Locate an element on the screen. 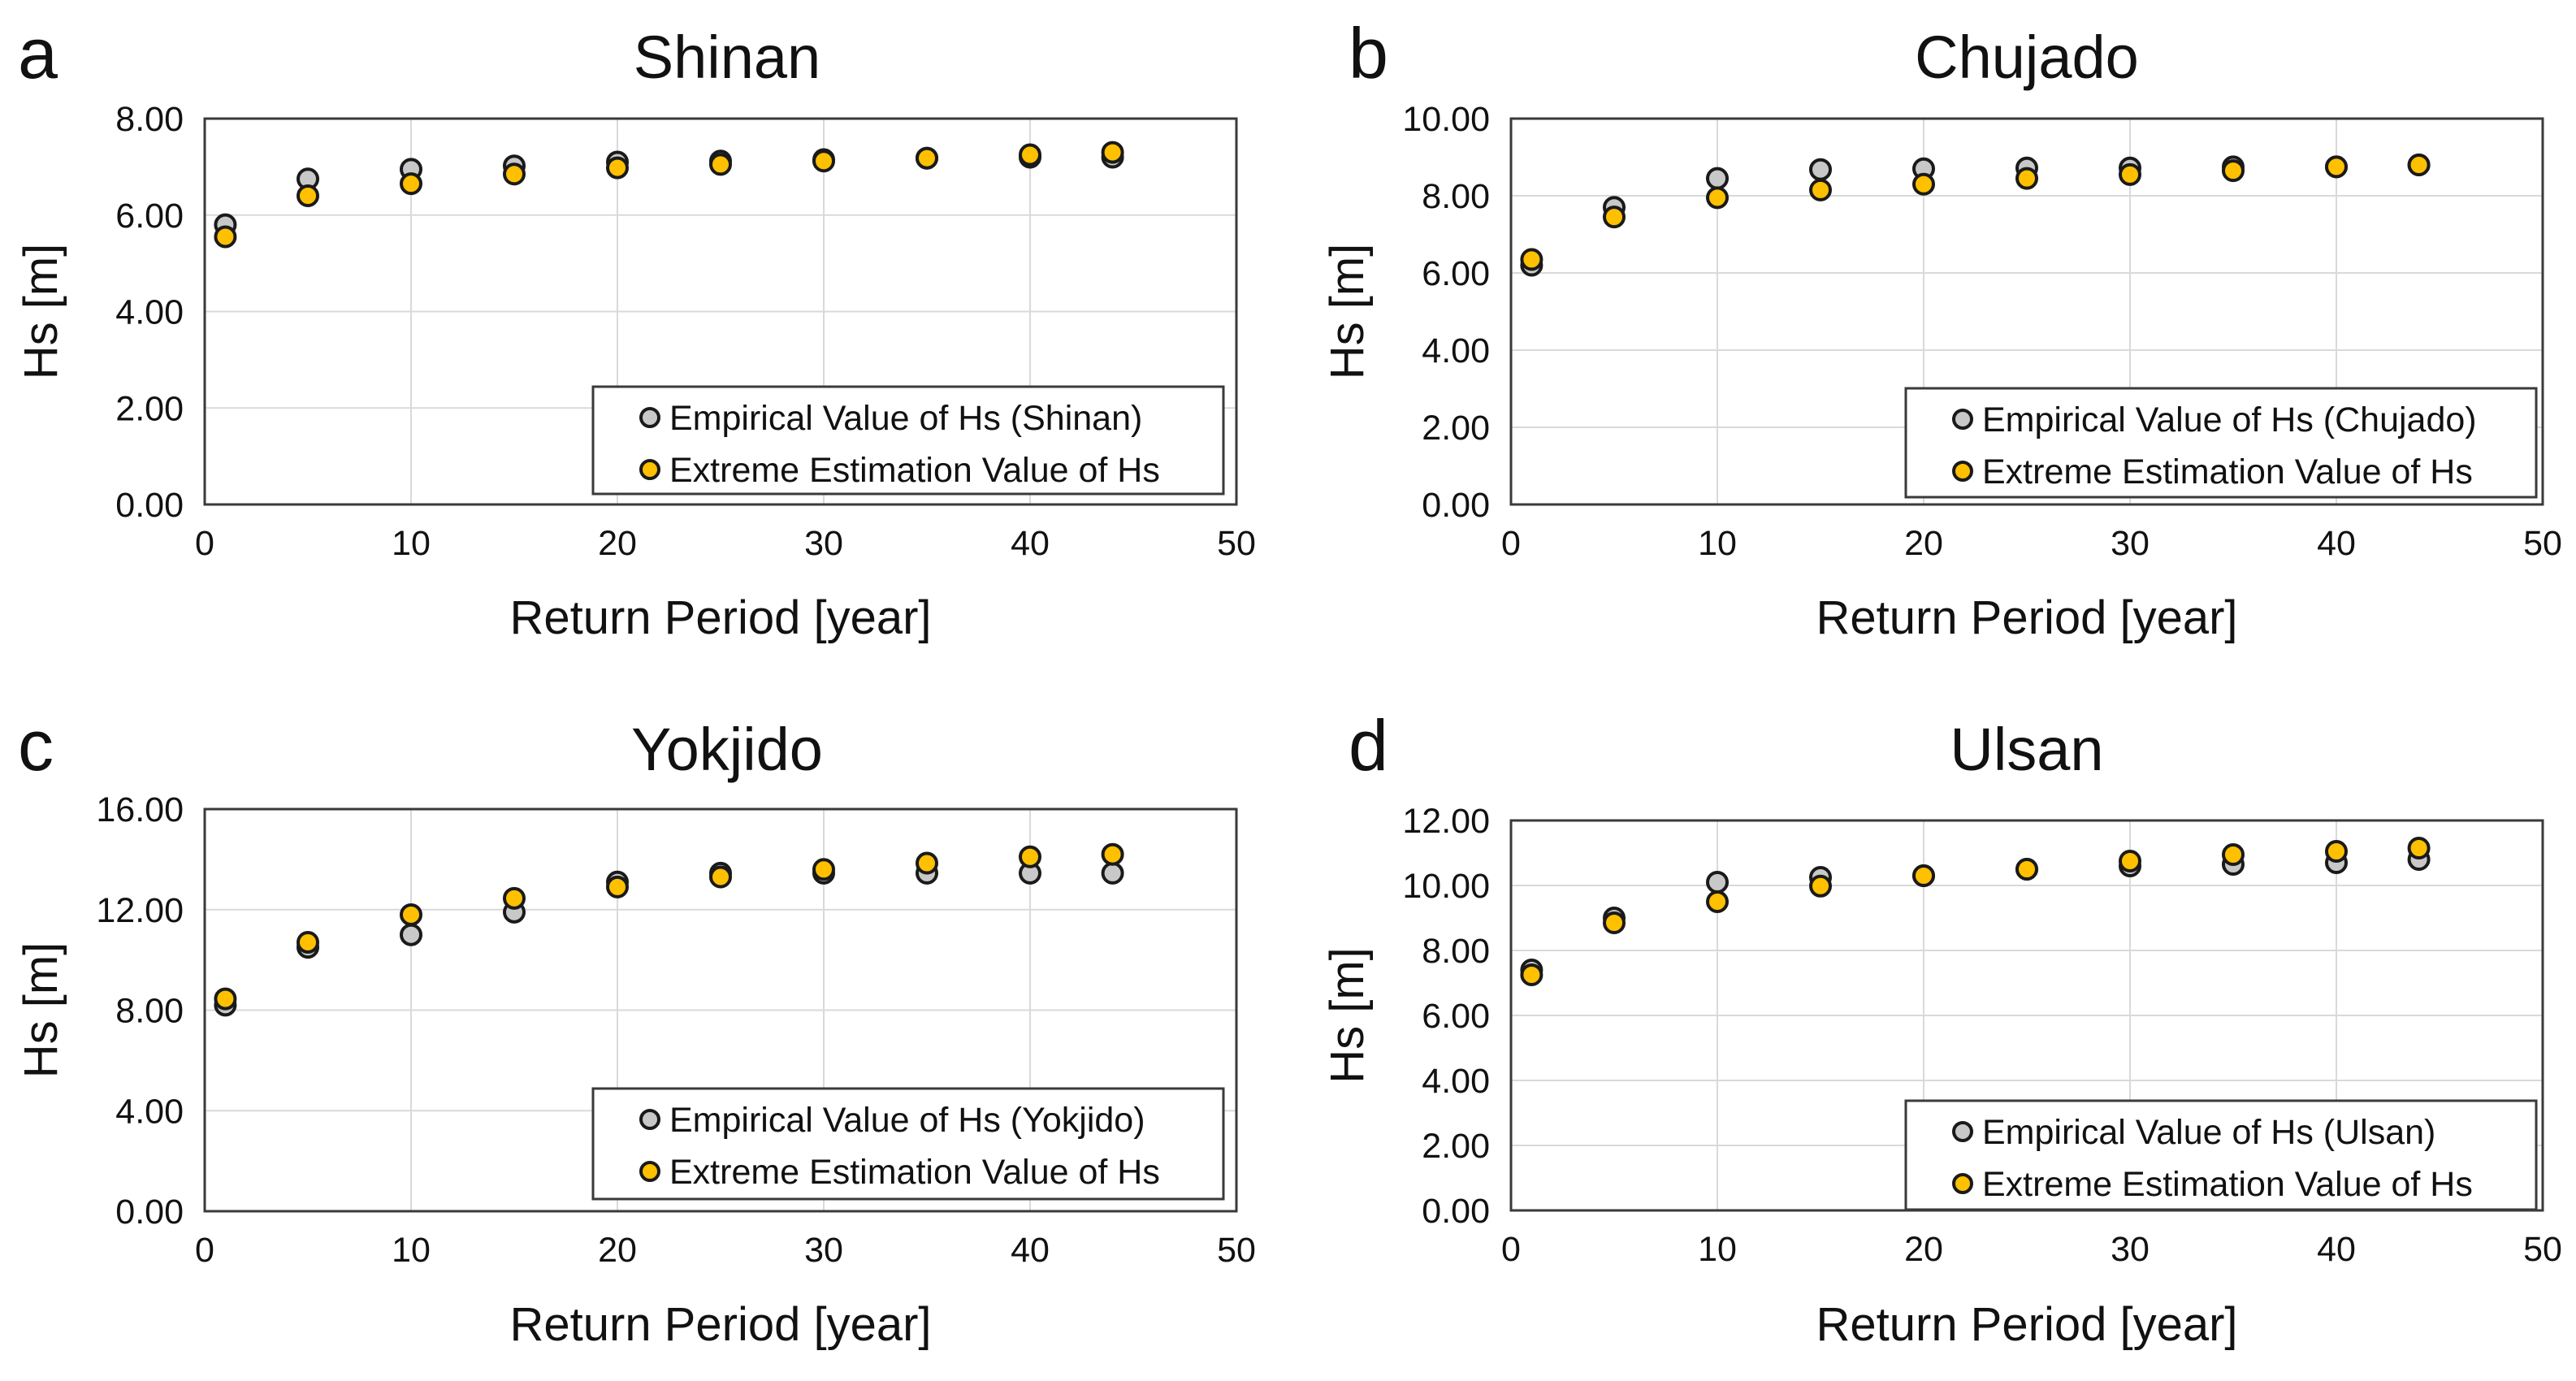 The image size is (2576, 1381). panel-letter: c is located at coordinates (36, 745).